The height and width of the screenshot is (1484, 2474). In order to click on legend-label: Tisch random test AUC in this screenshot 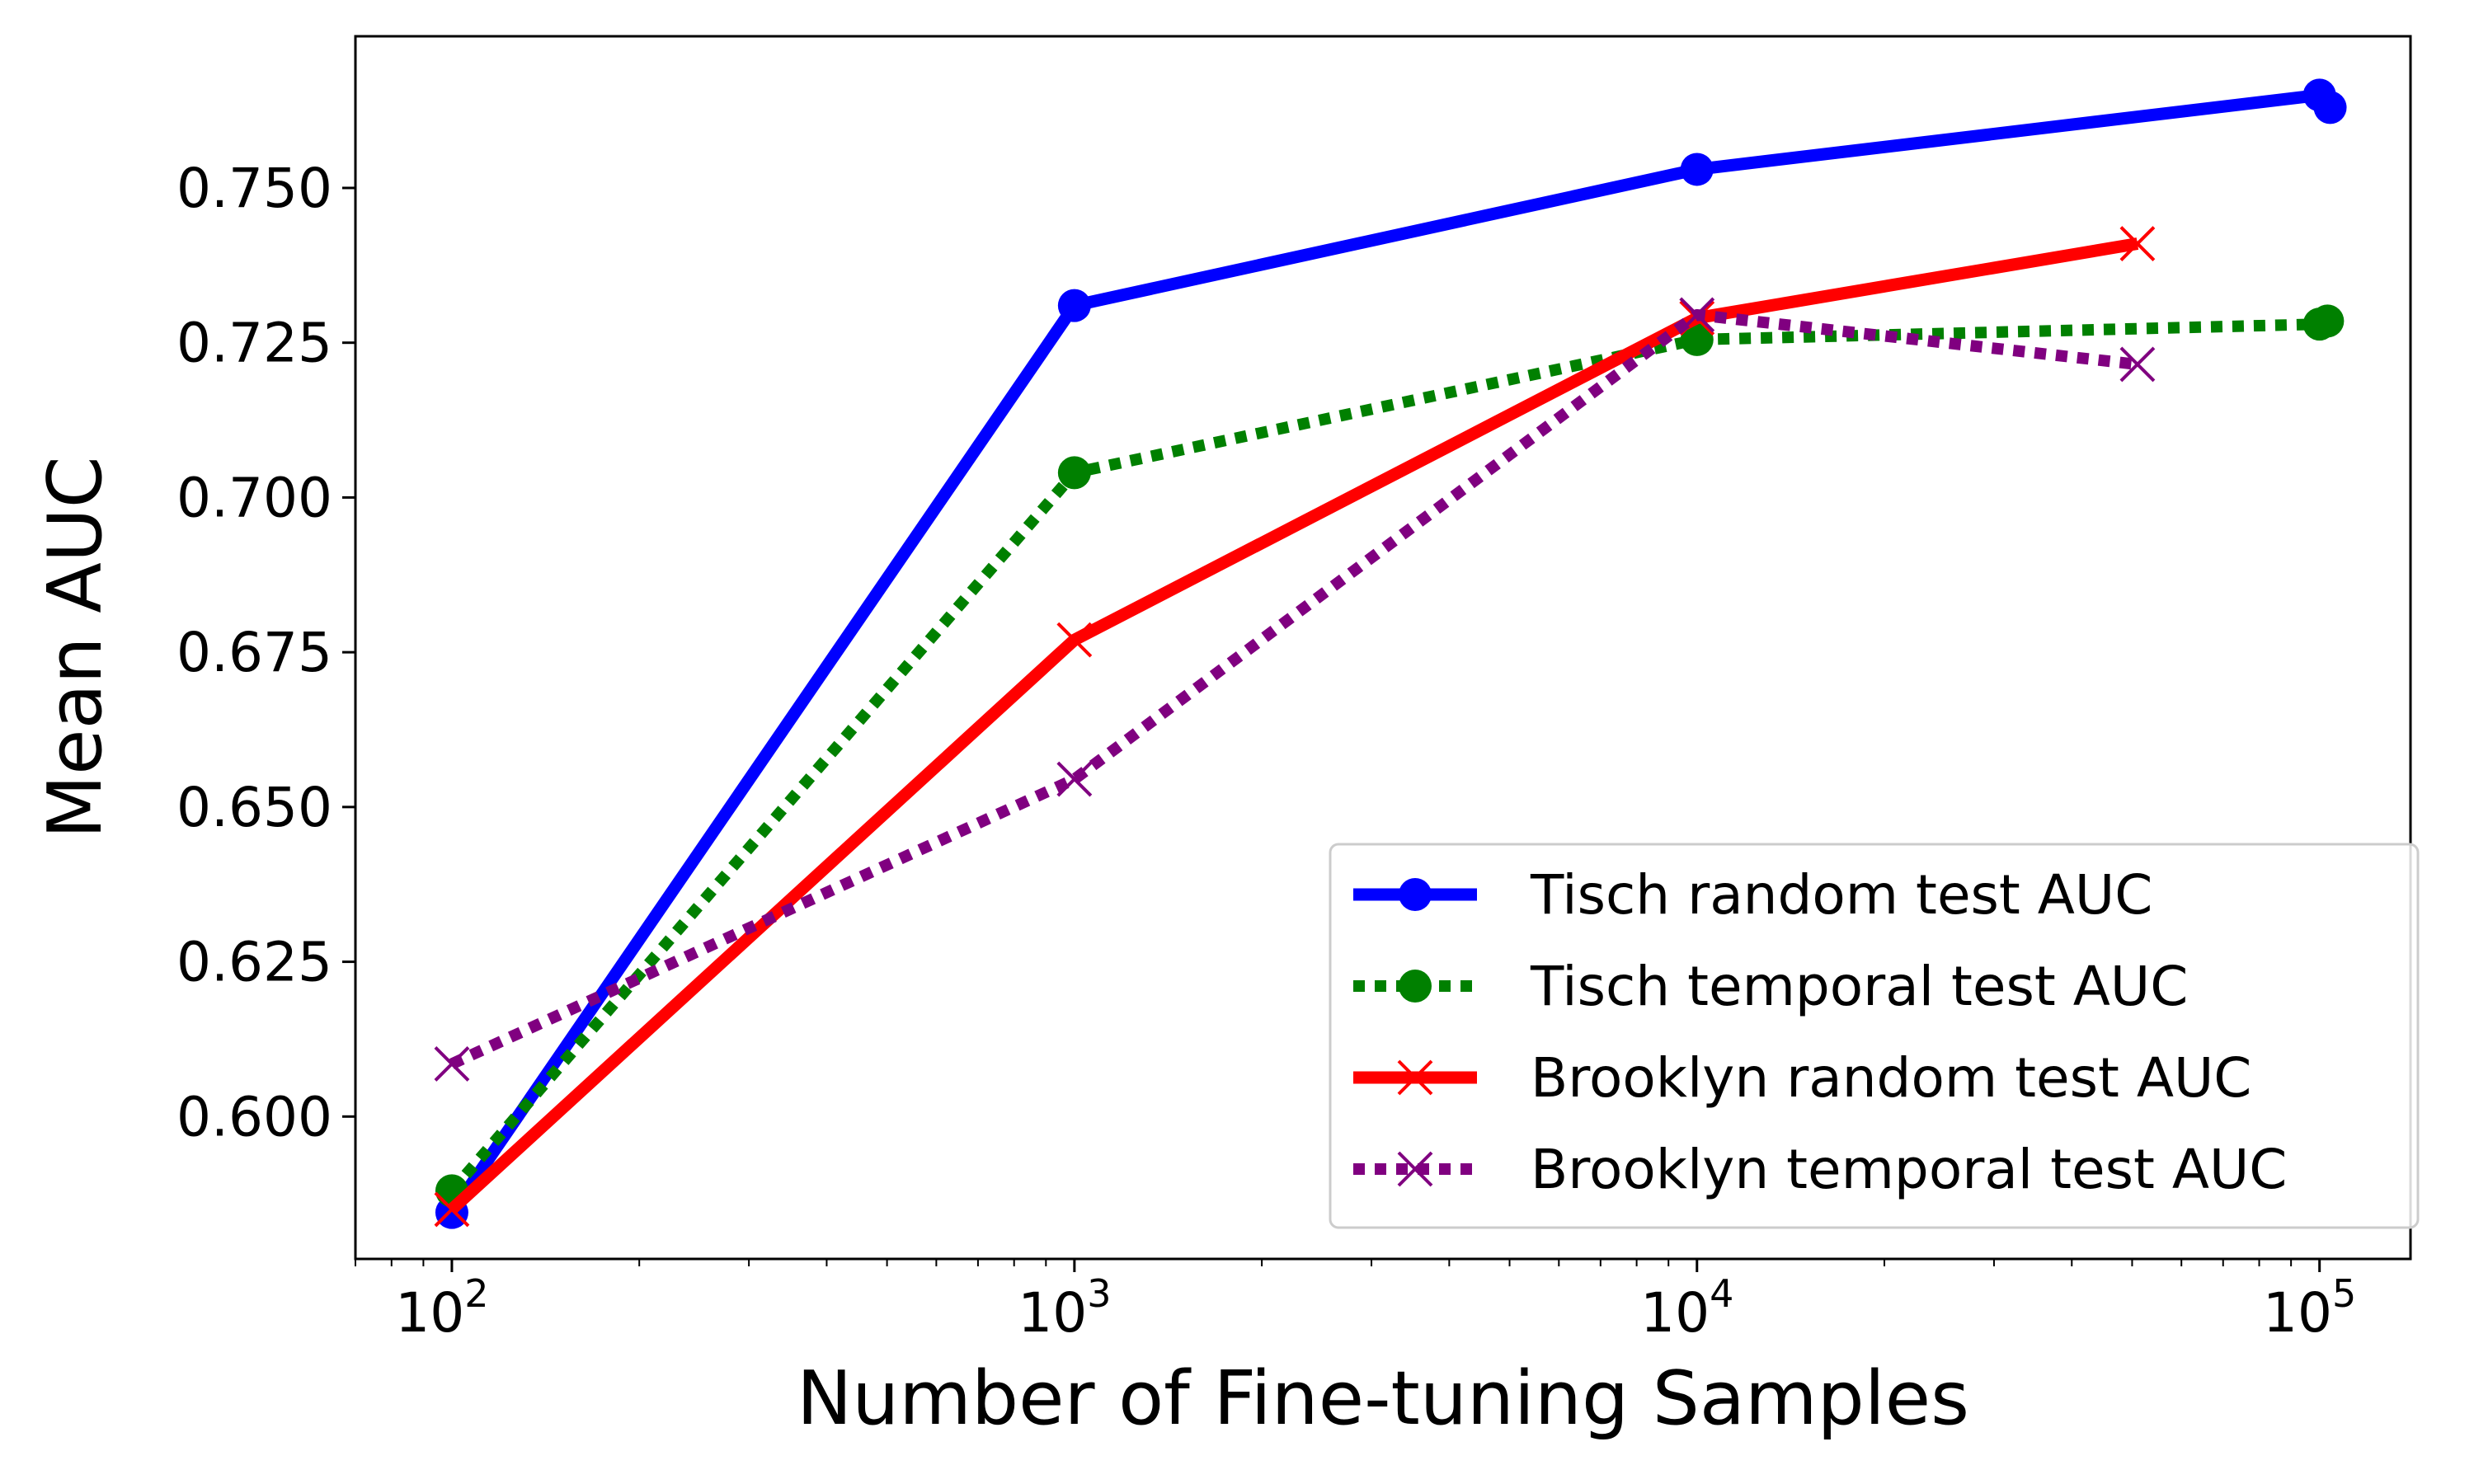, I will do `click(1841, 895)`.